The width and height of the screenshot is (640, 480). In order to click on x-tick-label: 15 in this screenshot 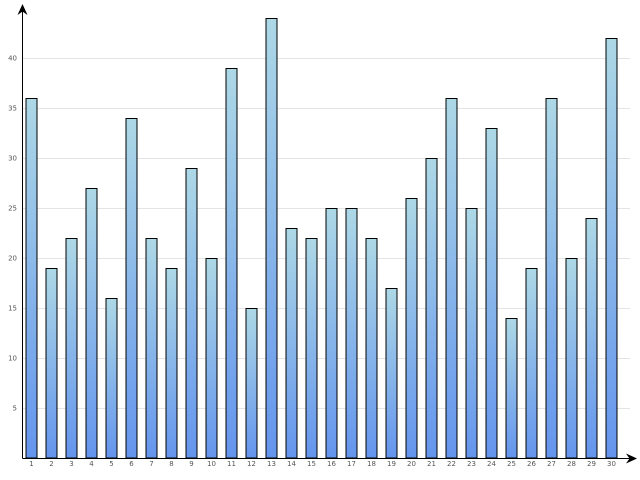, I will do `click(311, 464)`.